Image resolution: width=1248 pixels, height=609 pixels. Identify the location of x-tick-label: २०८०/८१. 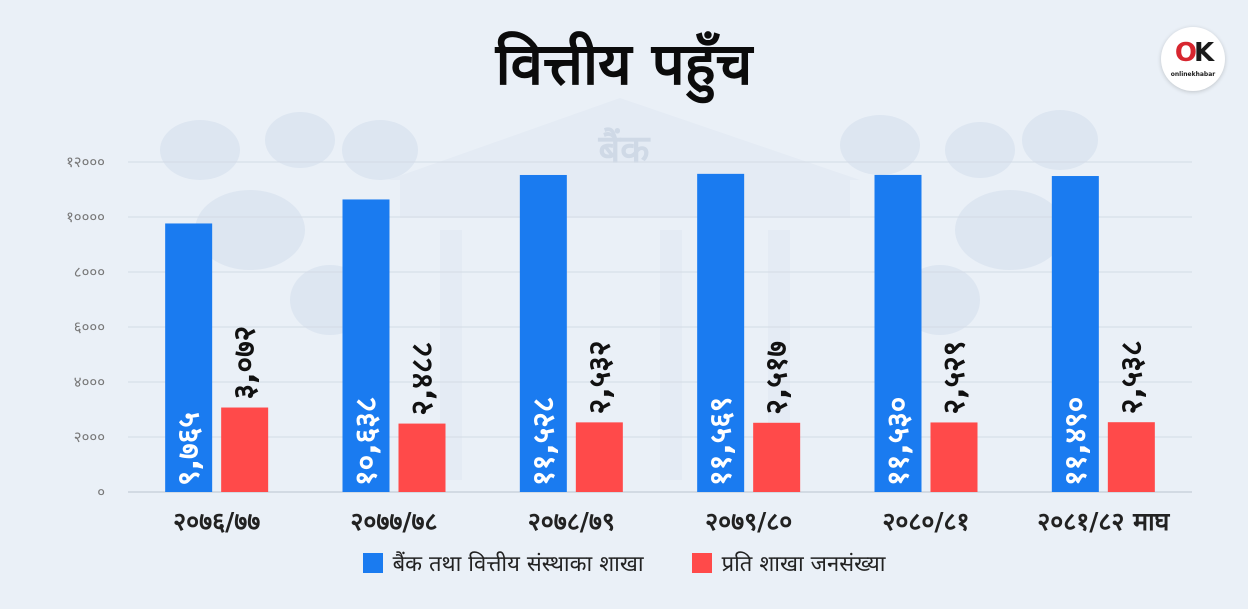
(925, 521).